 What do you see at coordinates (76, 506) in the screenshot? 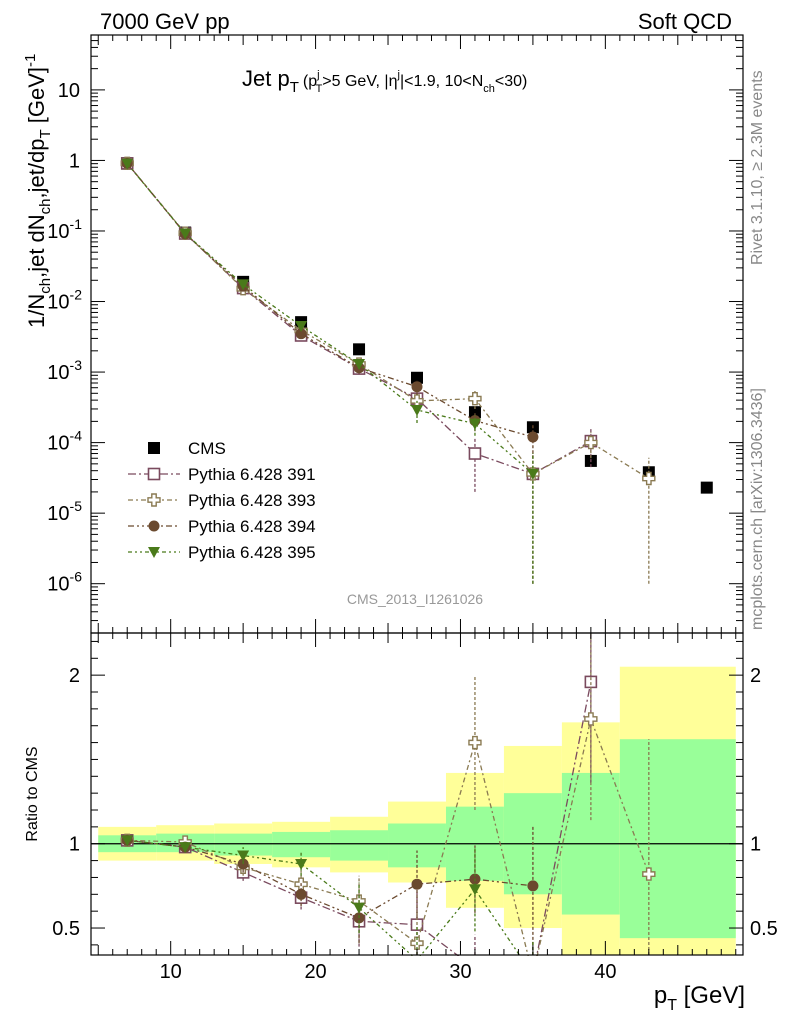
I see `y-tick-label-exponent: -5` at bounding box center [76, 506].